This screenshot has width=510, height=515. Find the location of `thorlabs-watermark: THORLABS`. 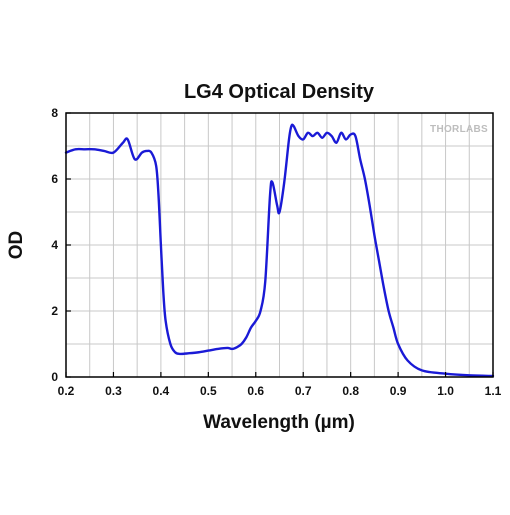

thorlabs-watermark: THORLABS is located at coordinates (459, 129).